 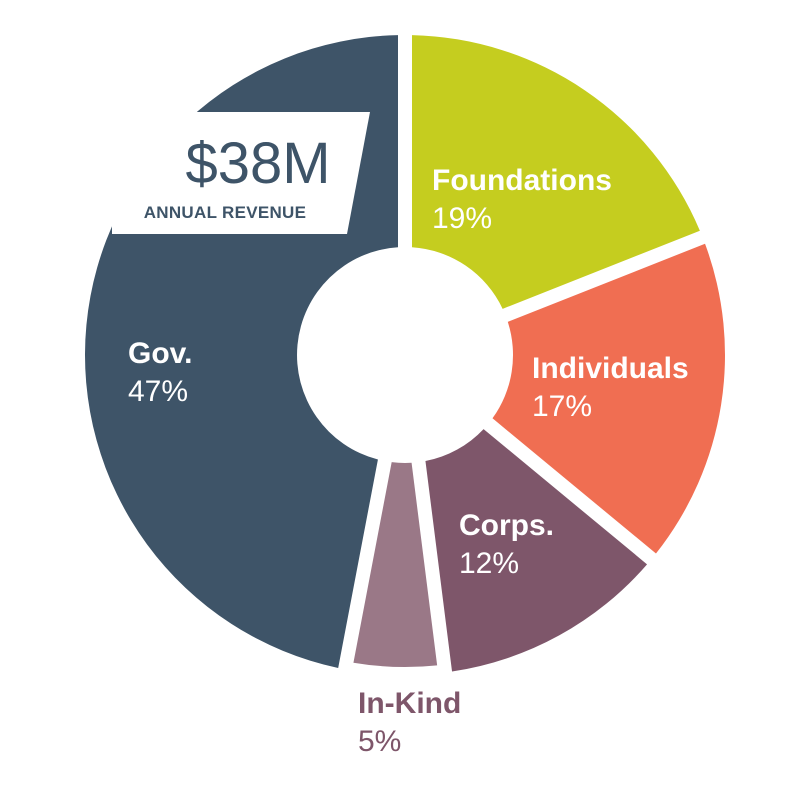 I want to click on slice-label-in-kind: In-Kind, so click(x=409, y=703).